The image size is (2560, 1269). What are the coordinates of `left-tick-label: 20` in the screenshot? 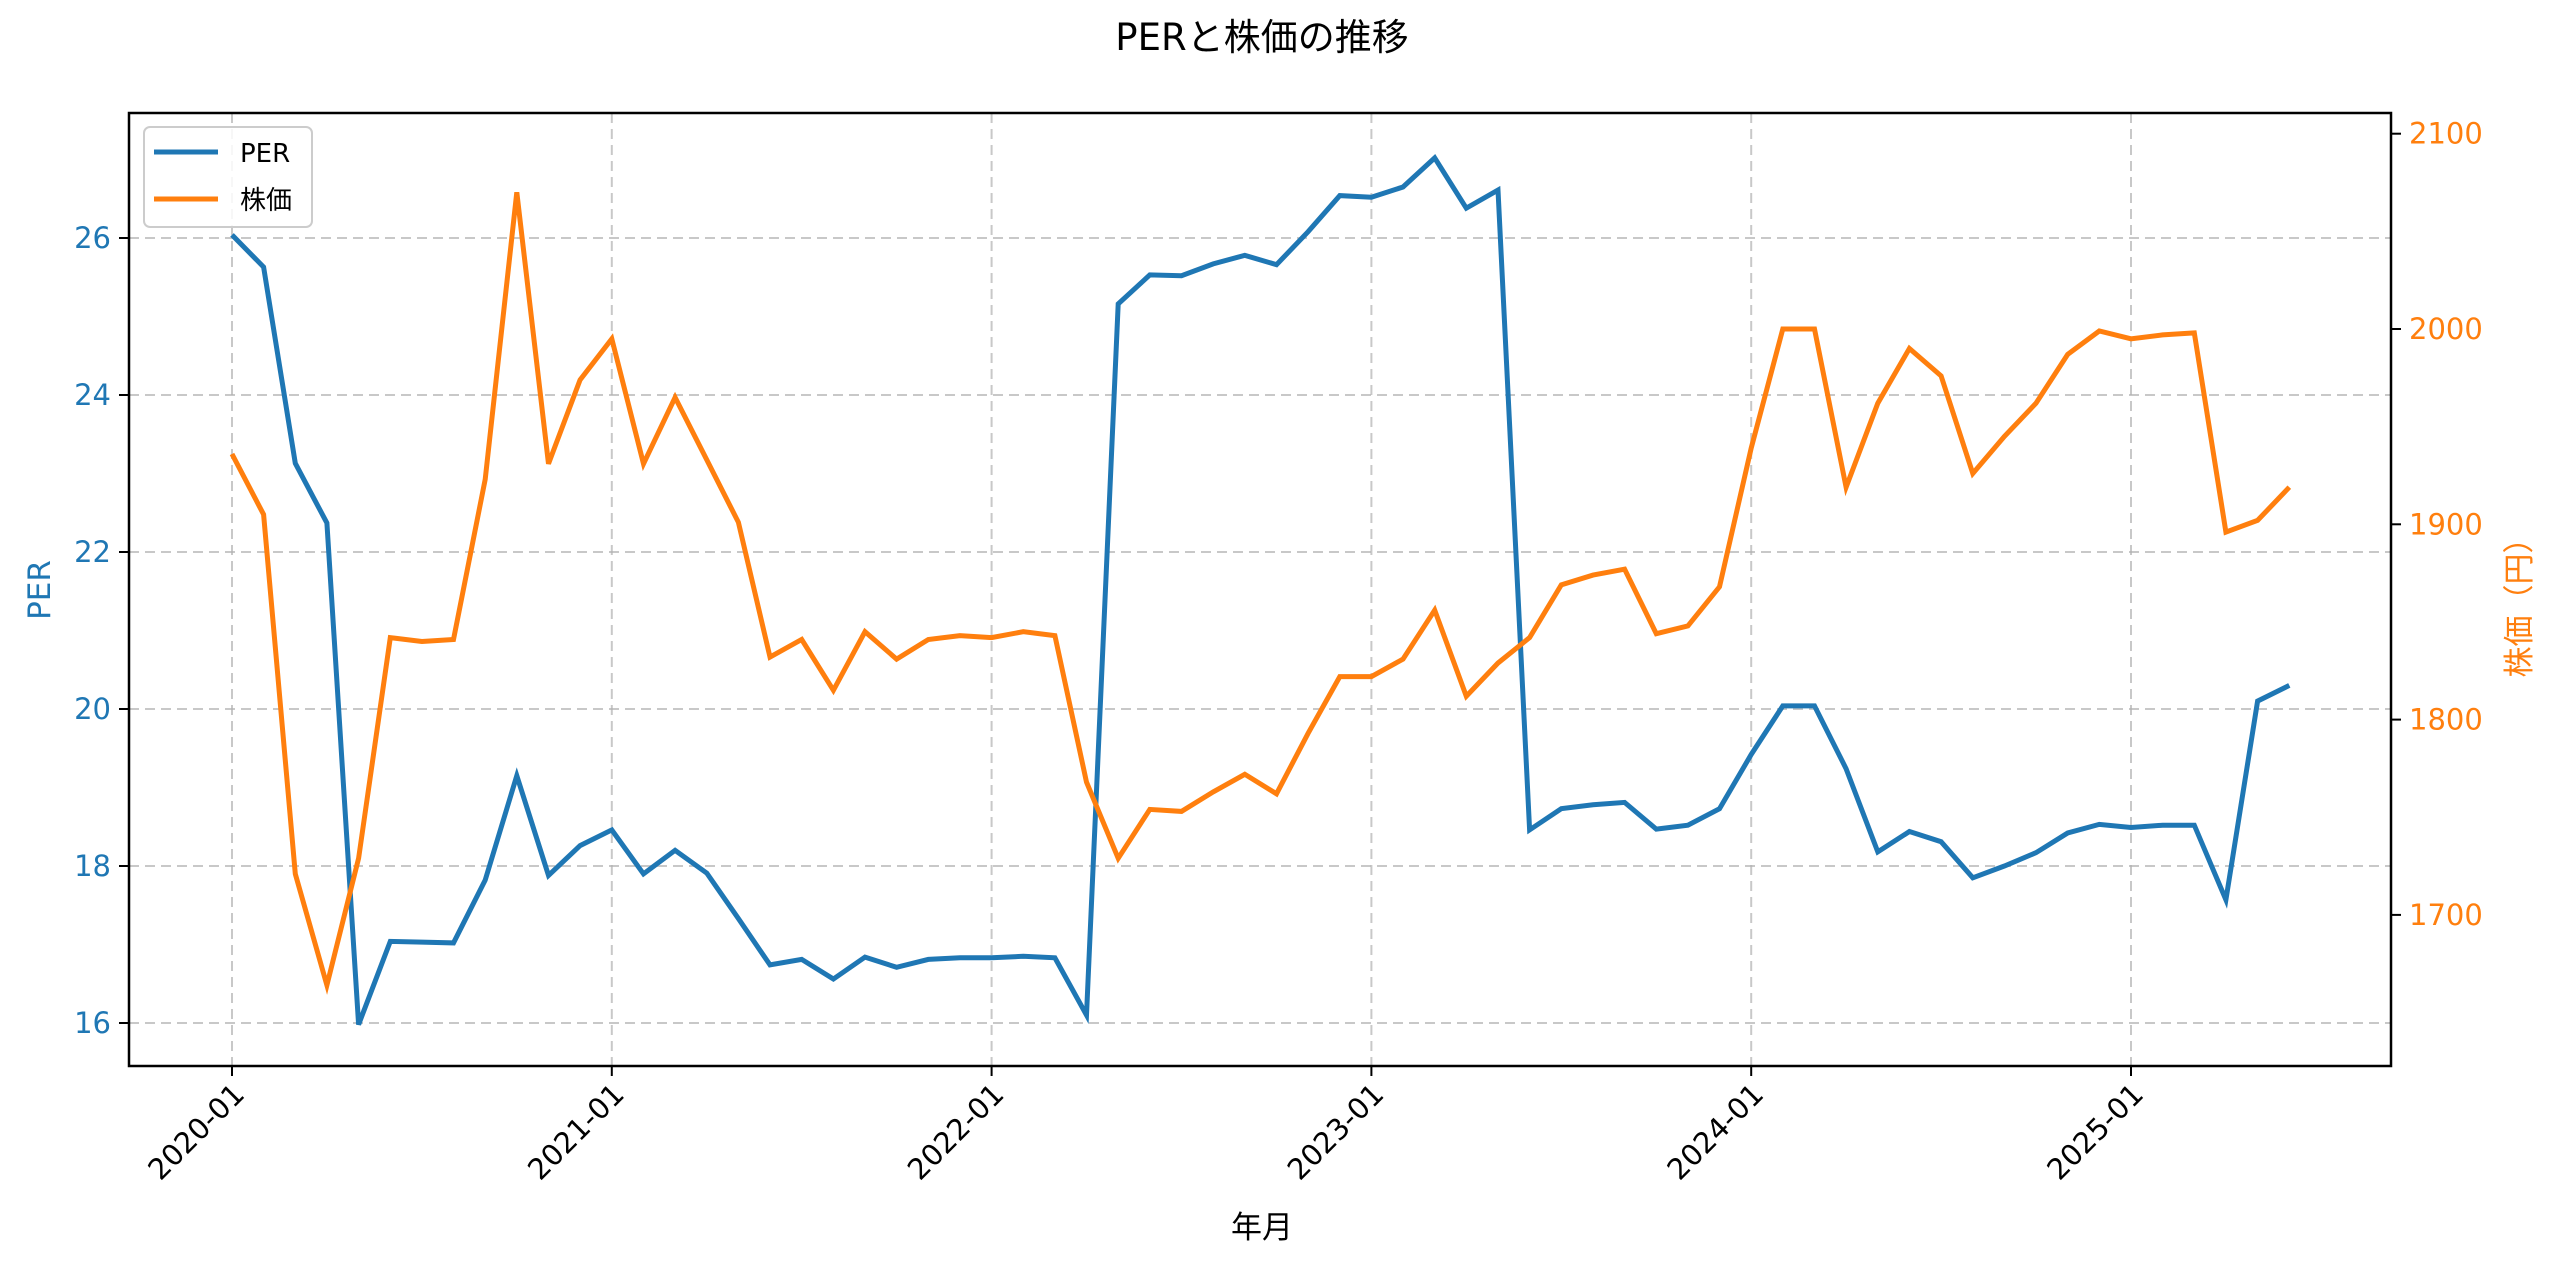 It's located at (92, 709).